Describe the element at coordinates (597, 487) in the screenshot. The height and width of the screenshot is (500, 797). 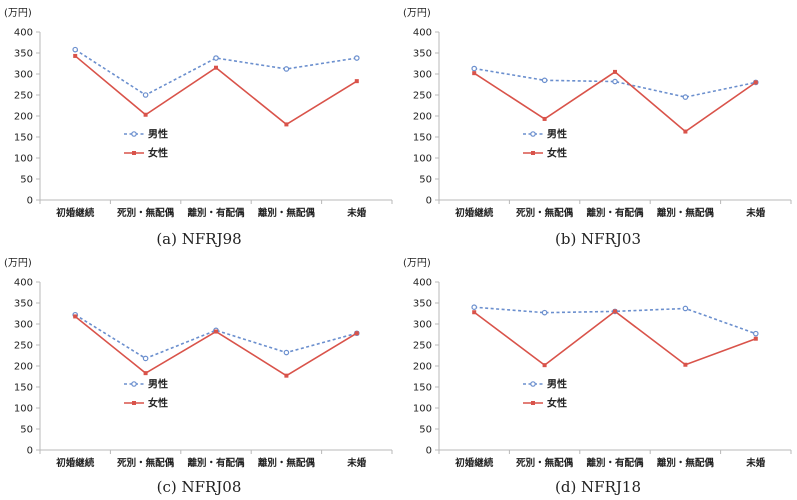
I see `chart-caption-d: (d) NFRJ18` at that location.